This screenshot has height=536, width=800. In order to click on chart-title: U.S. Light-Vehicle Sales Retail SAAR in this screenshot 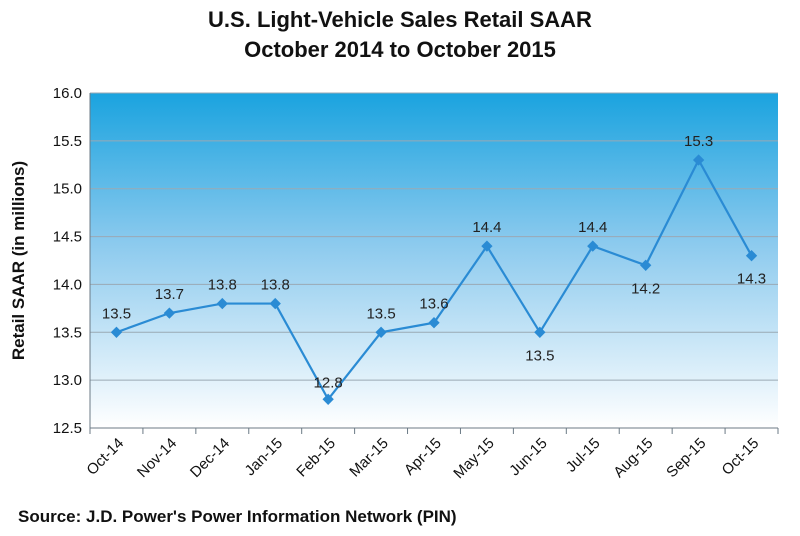, I will do `click(400, 19)`.